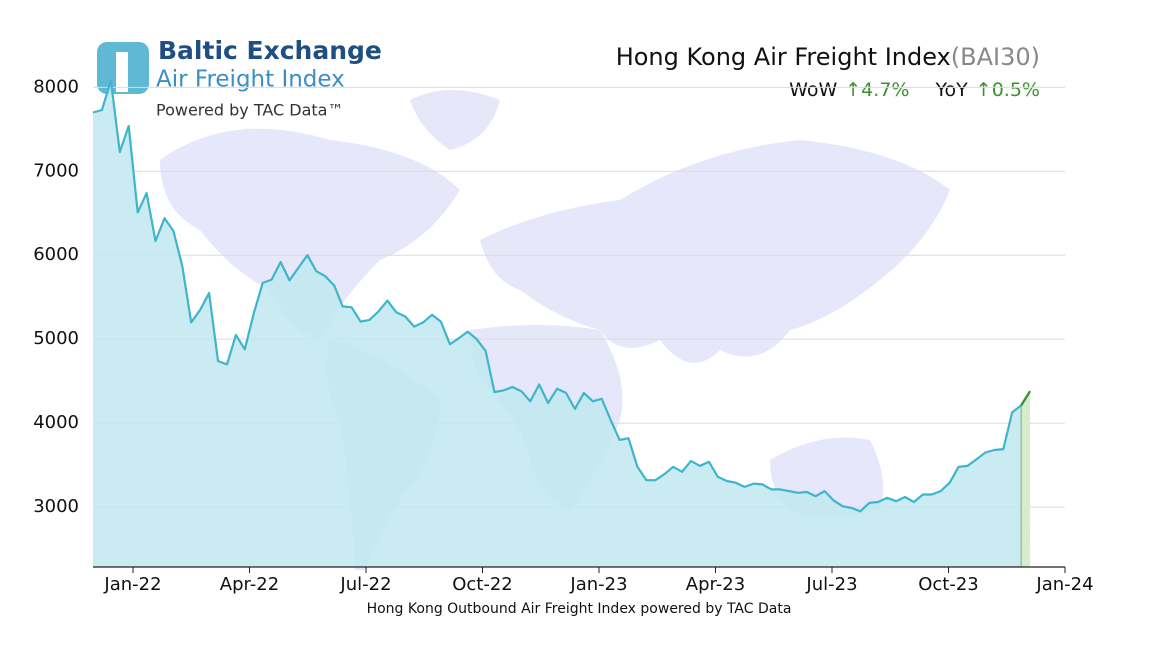 The image size is (1154, 652). What do you see at coordinates (122, 72) in the screenshot?
I see `logo-tower` at bounding box center [122, 72].